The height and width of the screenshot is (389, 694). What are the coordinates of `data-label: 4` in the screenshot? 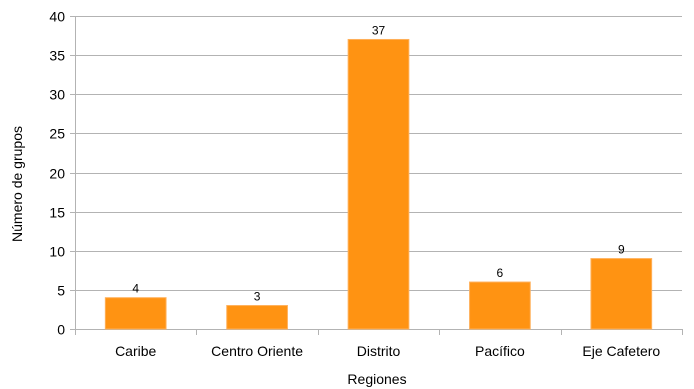 It's located at (135, 289).